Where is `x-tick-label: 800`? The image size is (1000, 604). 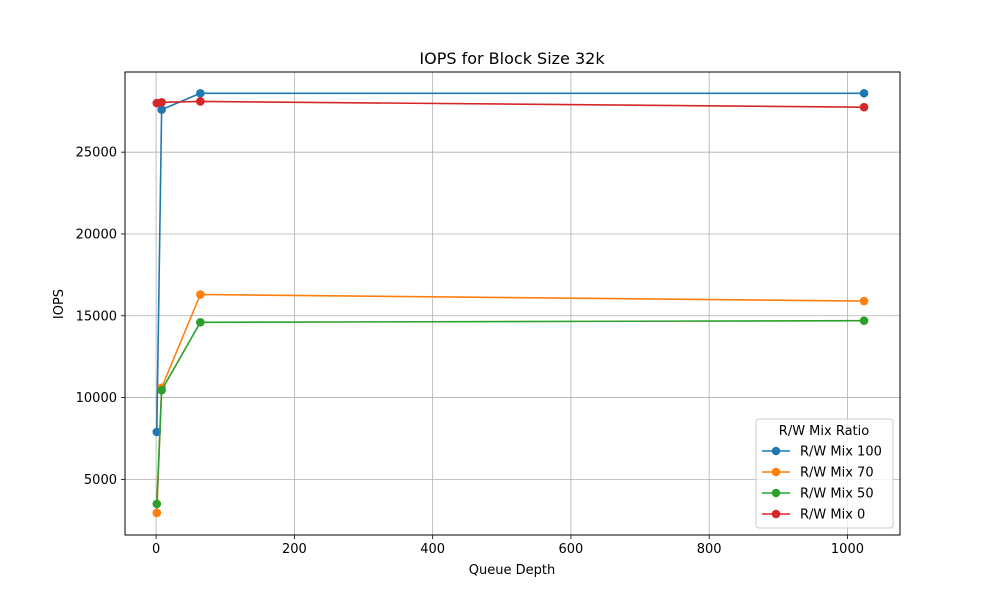 x-tick-label: 800 is located at coordinates (709, 549).